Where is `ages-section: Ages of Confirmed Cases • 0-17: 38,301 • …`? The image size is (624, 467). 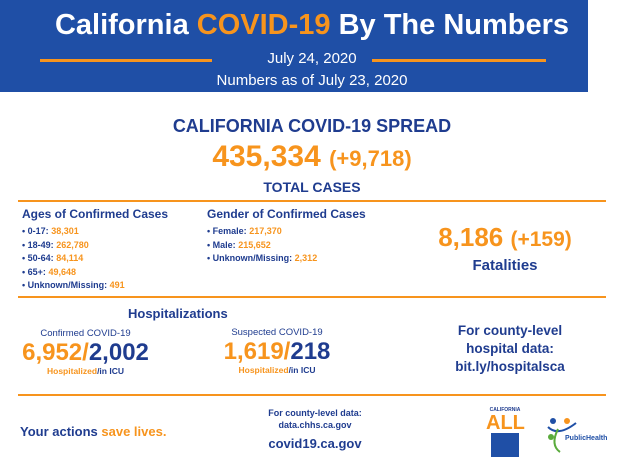 ages-section: Ages of Confirmed Cases • 0-17: 38,301 • … is located at coordinates (95, 250).